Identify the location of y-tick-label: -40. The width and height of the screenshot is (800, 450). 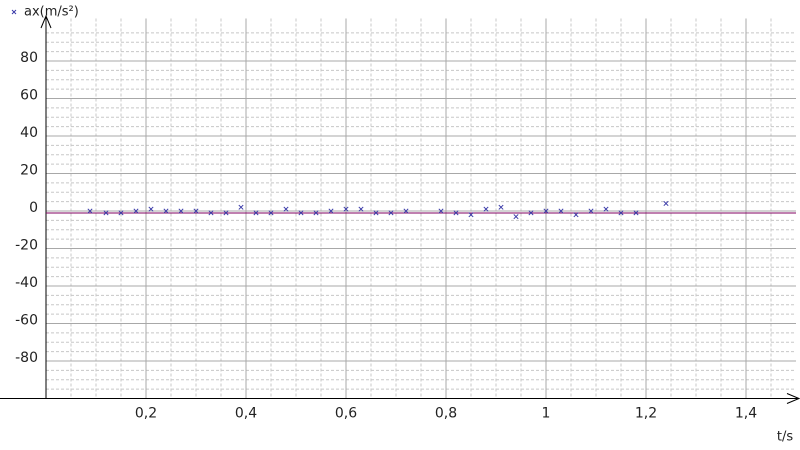
(26, 283).